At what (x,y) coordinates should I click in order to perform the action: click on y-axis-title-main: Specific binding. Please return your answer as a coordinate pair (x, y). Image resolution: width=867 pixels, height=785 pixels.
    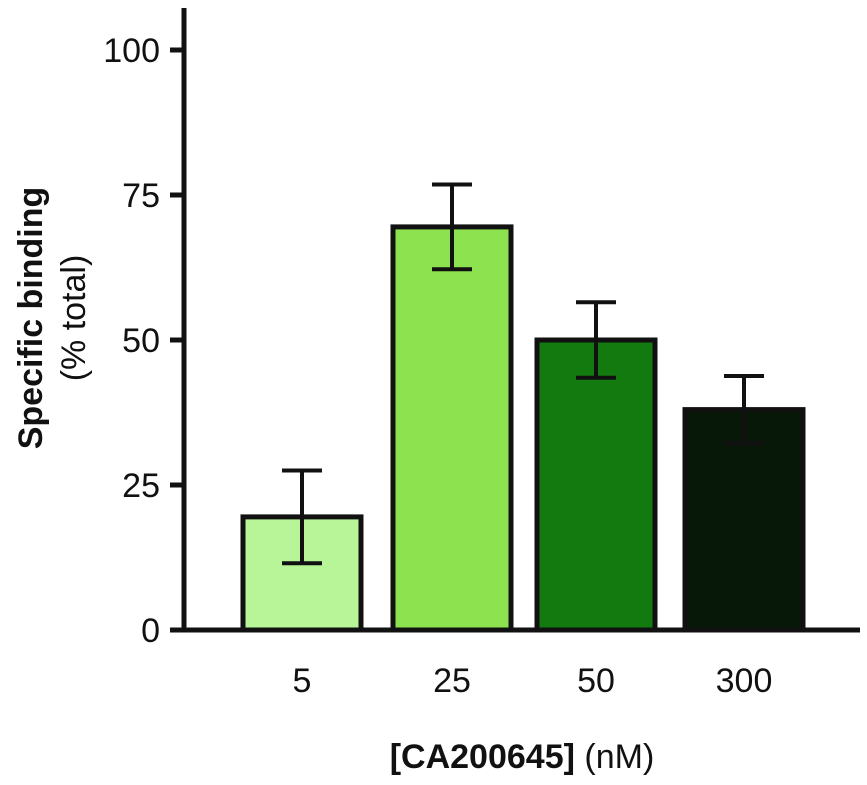
    Looking at the image, I should click on (31, 318).